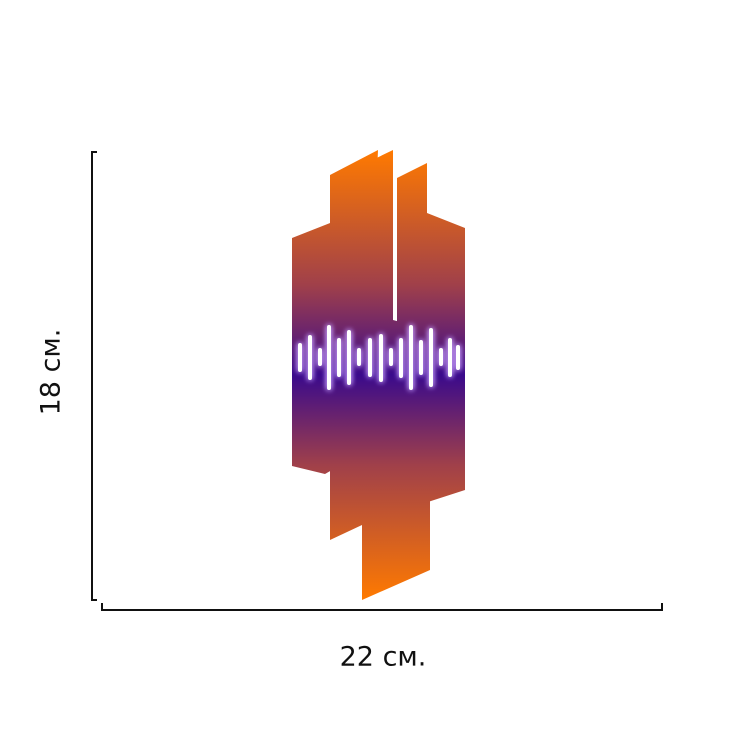  What do you see at coordinates (51, 372) in the screenshot?
I see `height-label: 18 см.` at bounding box center [51, 372].